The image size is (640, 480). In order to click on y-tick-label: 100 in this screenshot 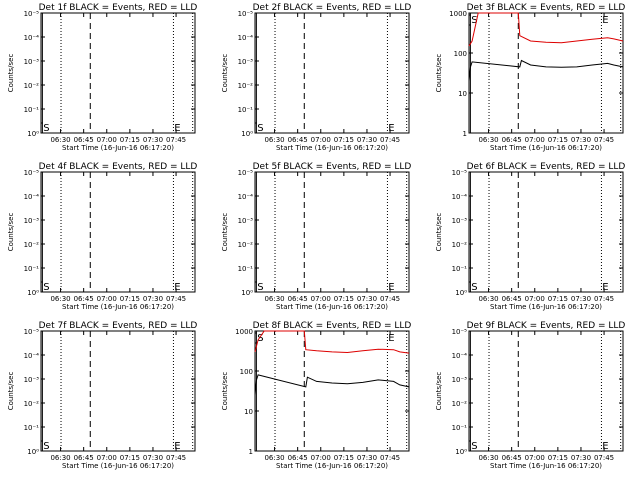, I will do `click(246, 372)`.